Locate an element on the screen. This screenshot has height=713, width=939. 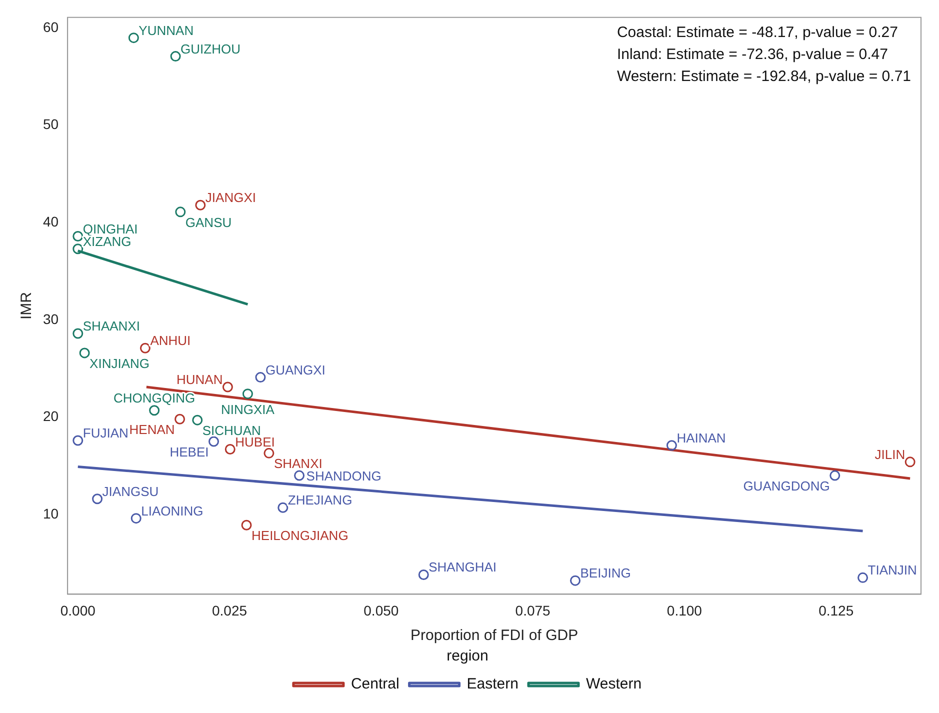
annotation: GUANGXI is located at coordinates (295, 370).